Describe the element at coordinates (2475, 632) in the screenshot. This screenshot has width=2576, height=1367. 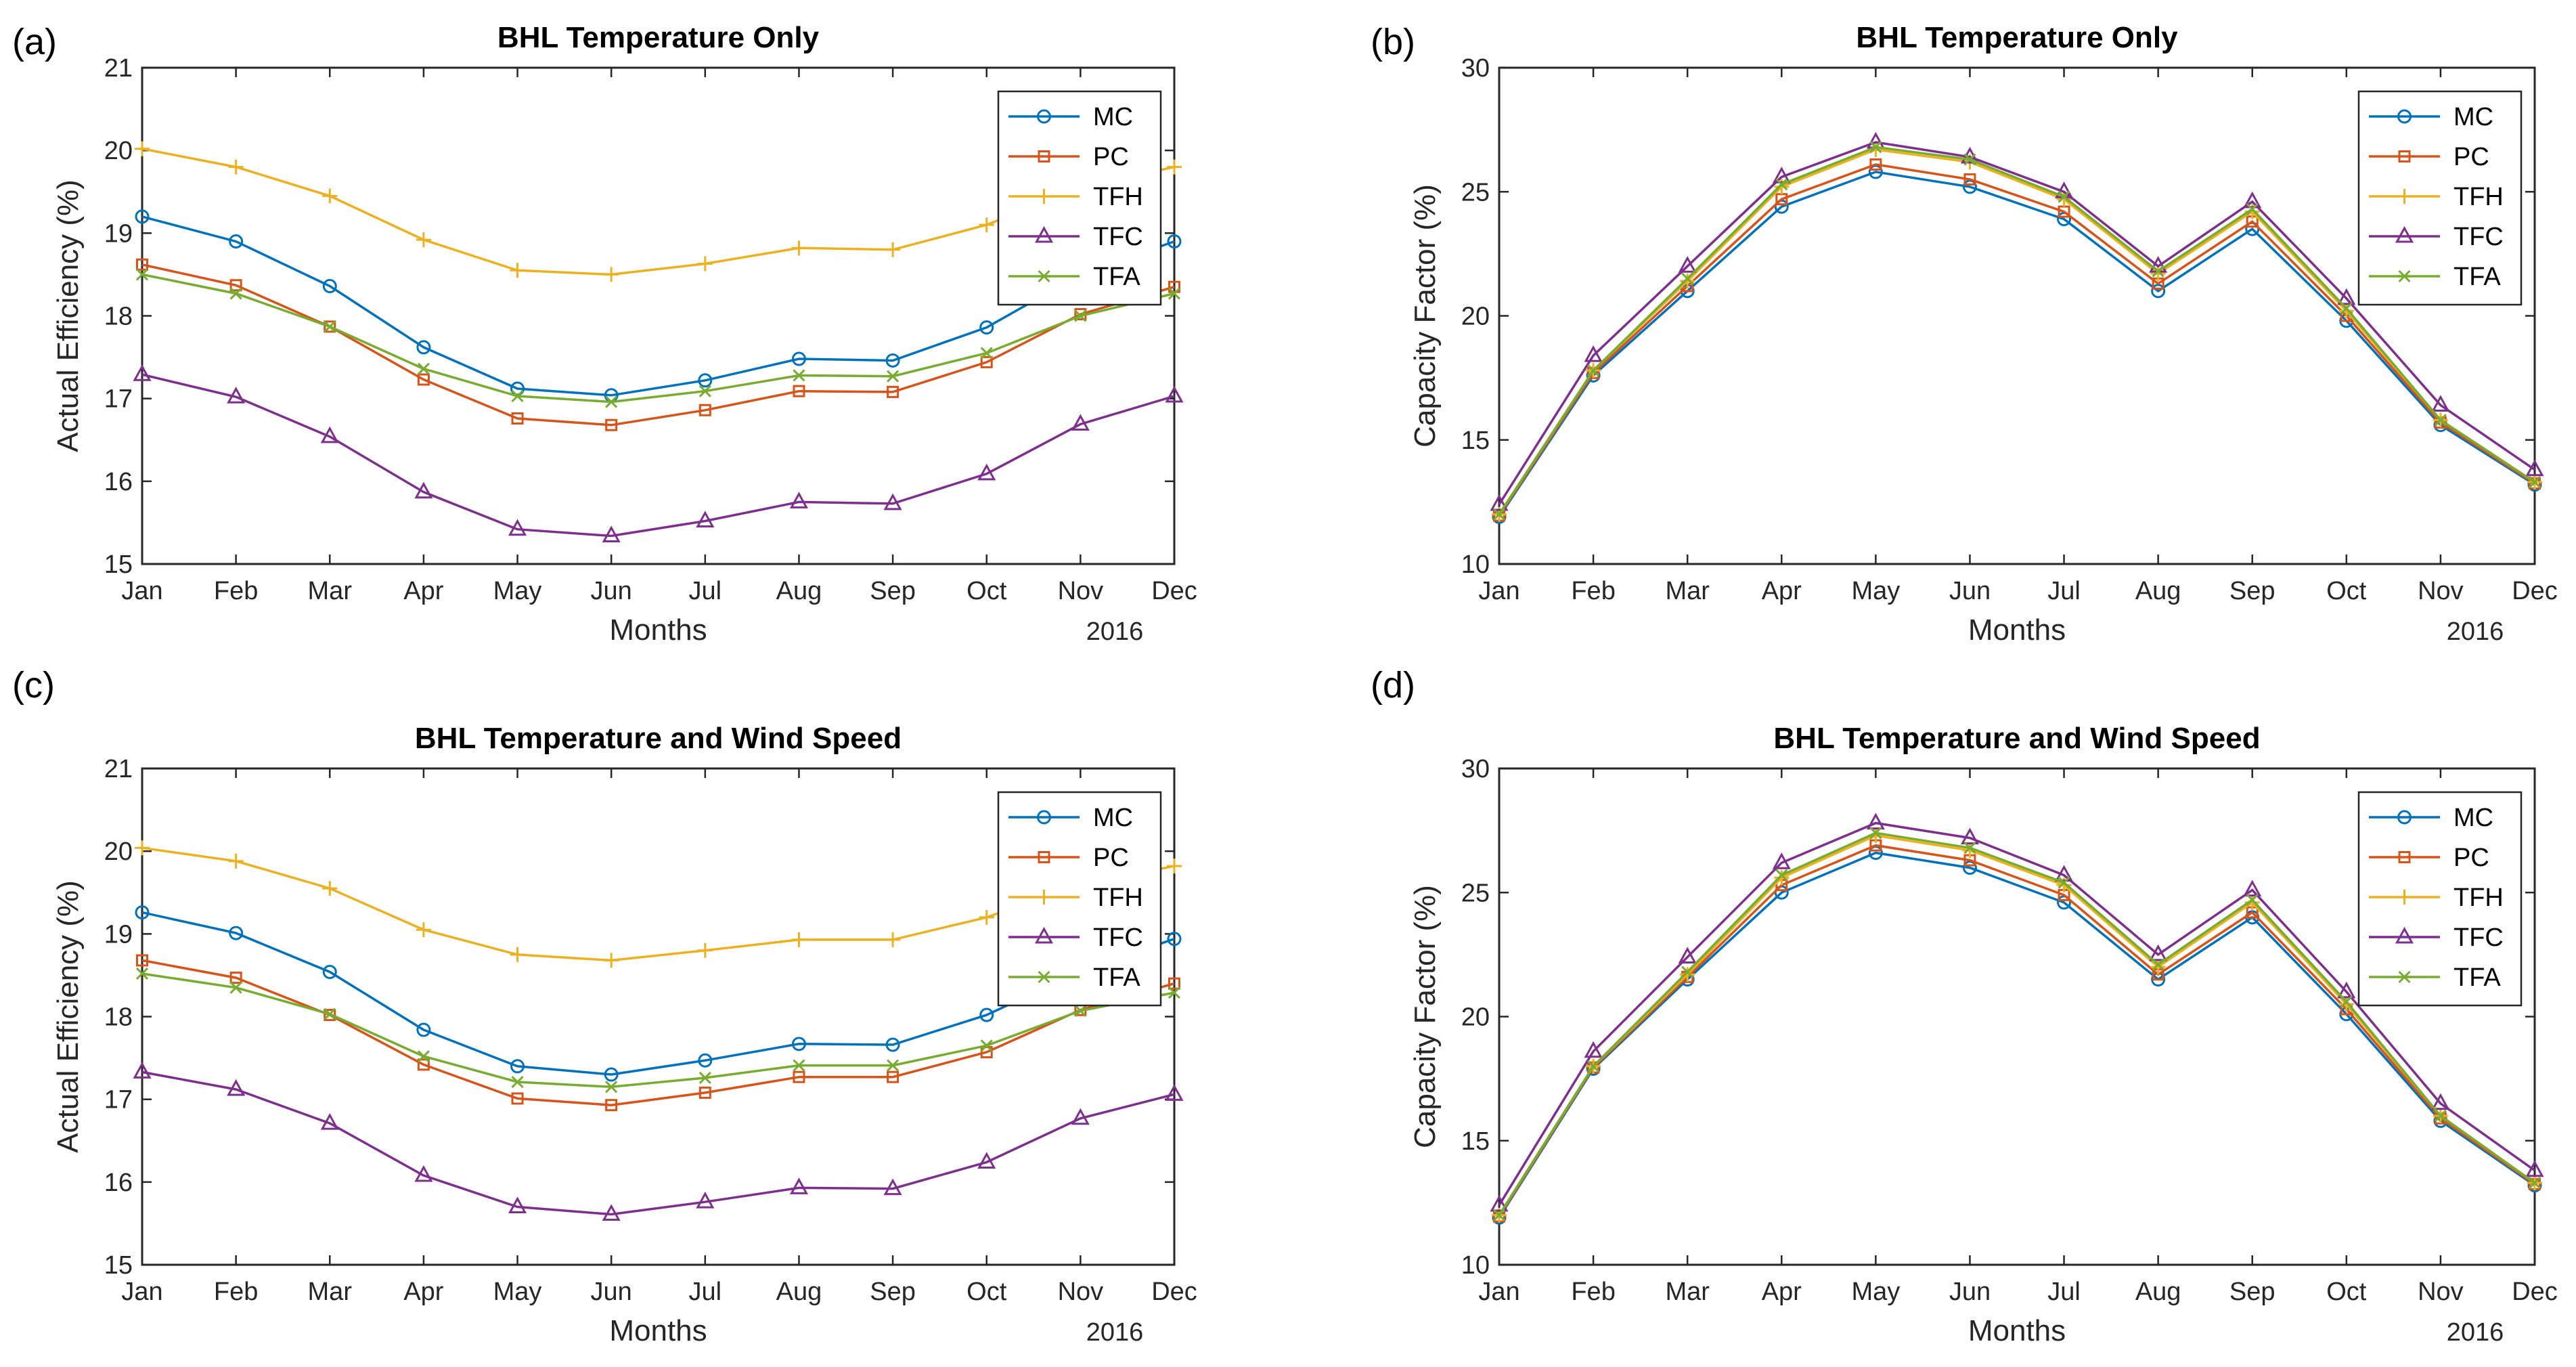
I see `year-label: 2016` at that location.